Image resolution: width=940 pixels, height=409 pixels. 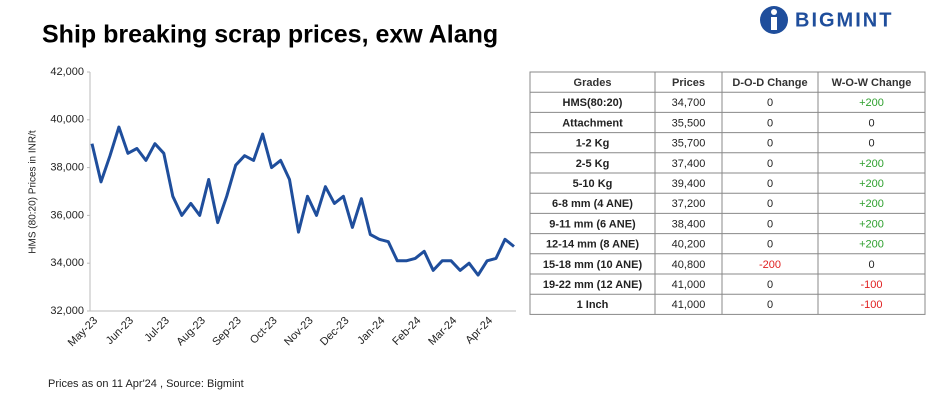 What do you see at coordinates (770, 265) in the screenshot?
I see `table-cell: -200` at bounding box center [770, 265].